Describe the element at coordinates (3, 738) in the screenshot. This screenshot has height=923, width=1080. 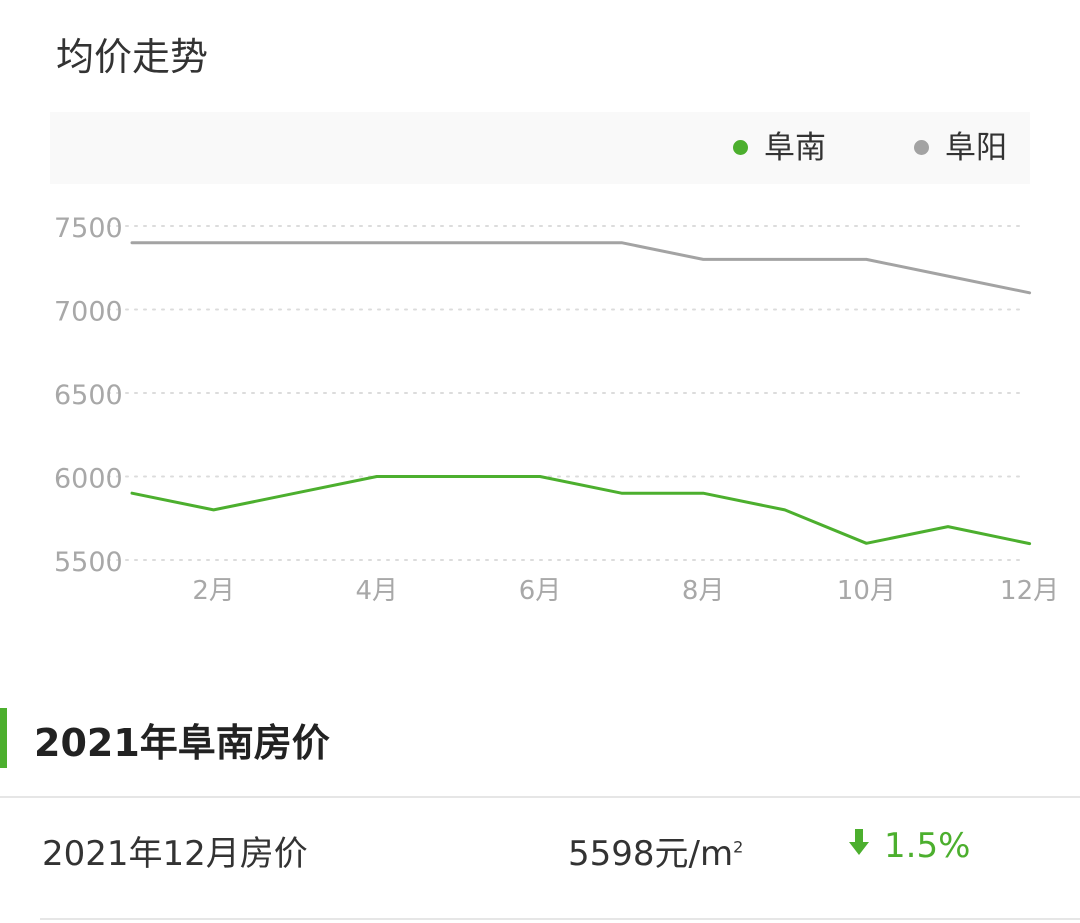
I see `section-accent-bar` at that location.